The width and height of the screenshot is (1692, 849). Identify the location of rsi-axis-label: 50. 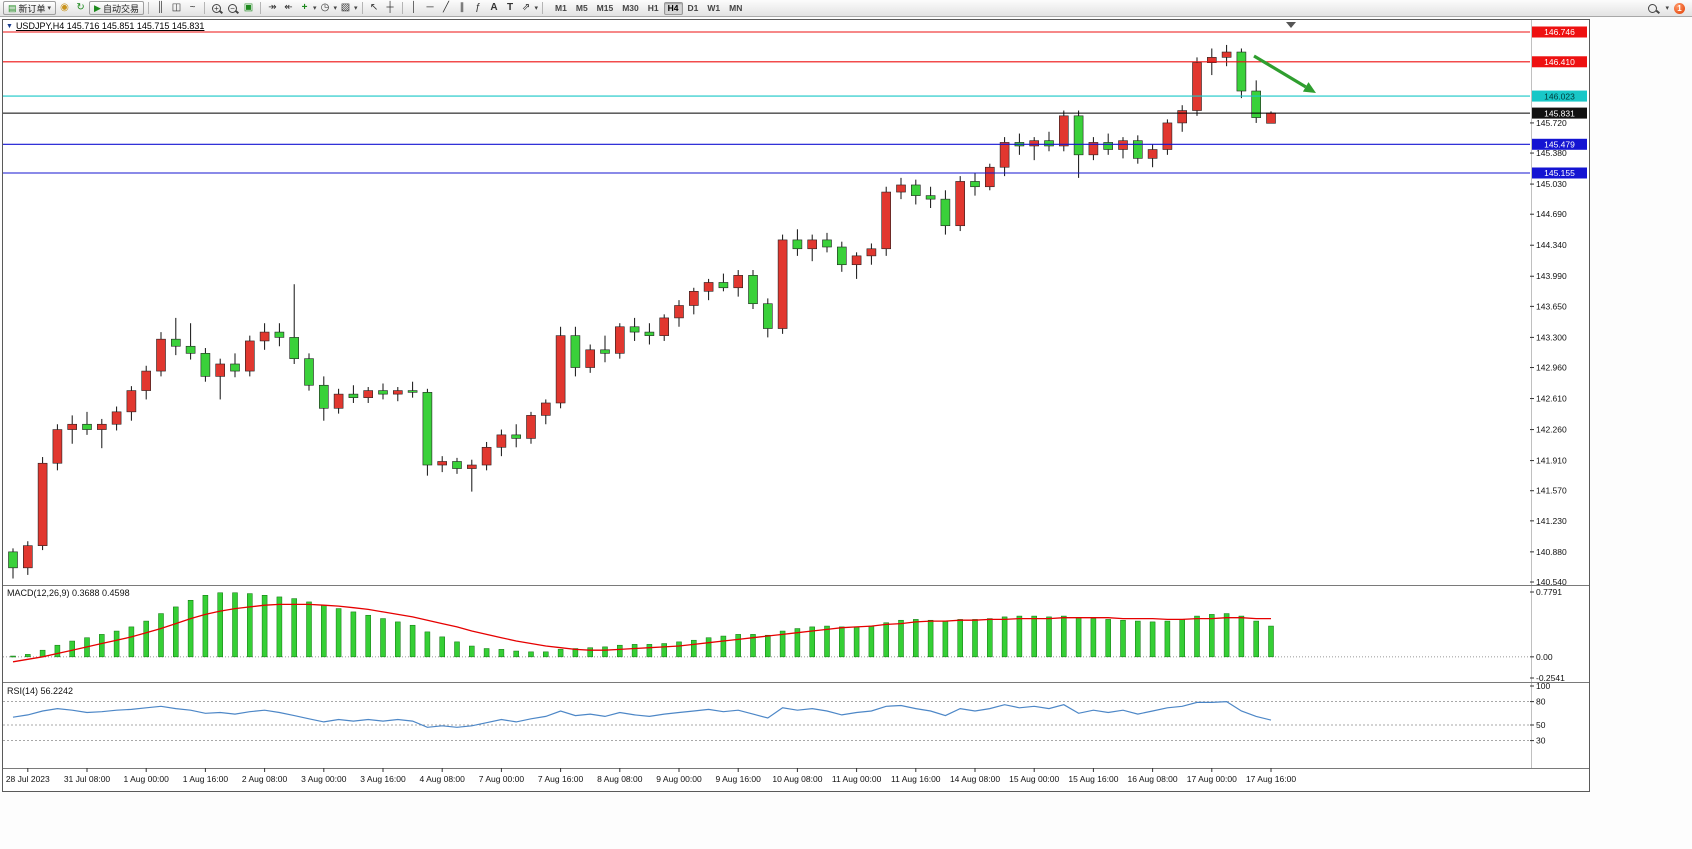
(1541, 725).